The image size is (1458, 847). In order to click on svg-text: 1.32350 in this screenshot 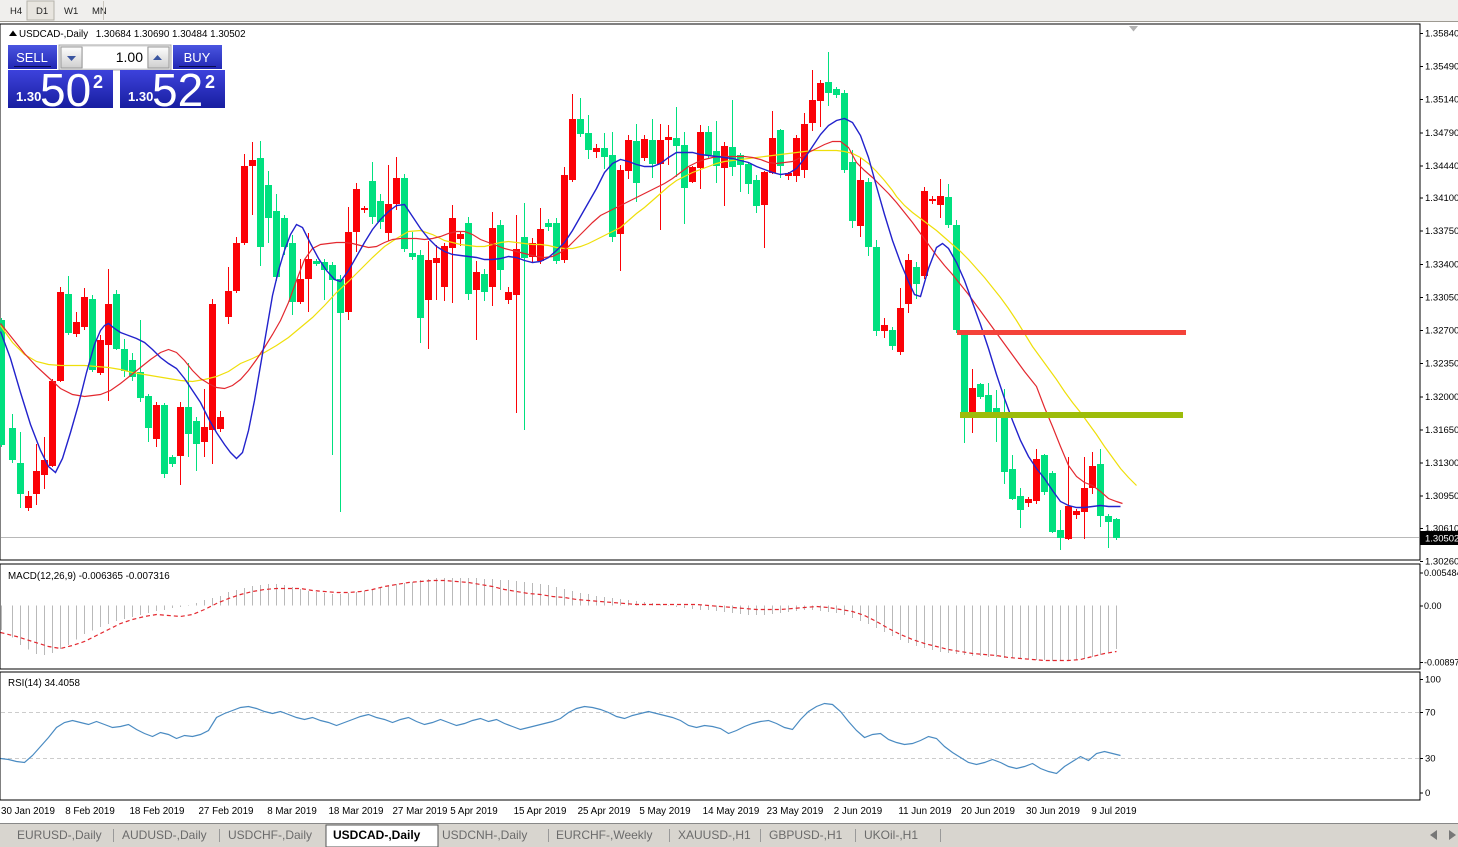, I will do `click(1441, 364)`.